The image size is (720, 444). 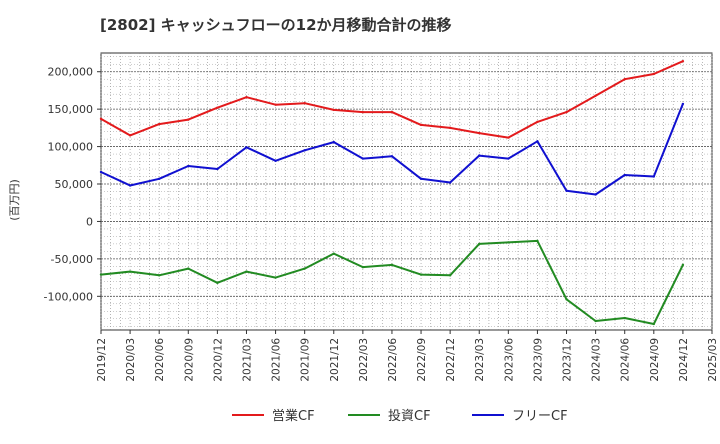 What do you see at coordinates (276, 25) in the screenshot?
I see `chart-title: [2802] キャッシュフローの12か月移動合計の推移` at bounding box center [276, 25].